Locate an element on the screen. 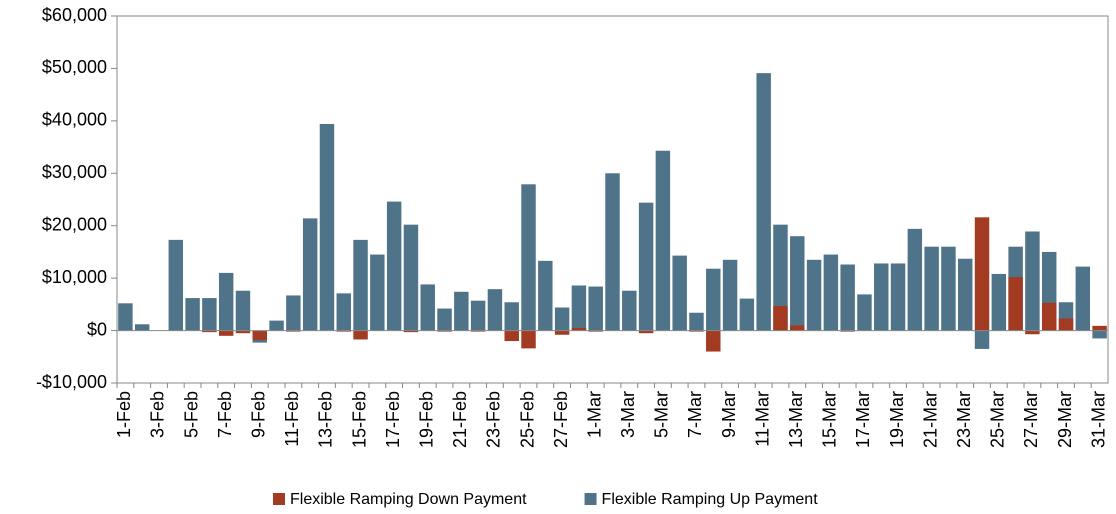 The height and width of the screenshot is (514, 1116). x-tick-label: 19-Mar is located at coordinates (897, 419).